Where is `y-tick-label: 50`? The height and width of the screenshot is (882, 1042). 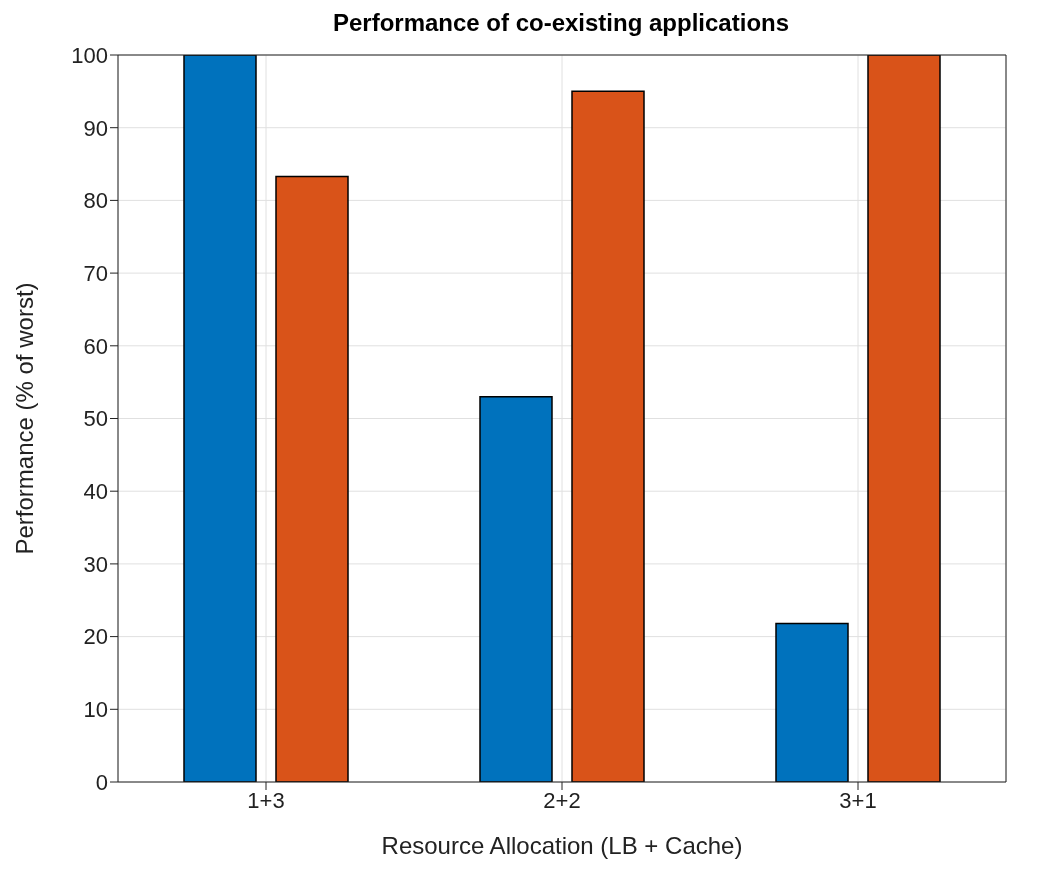 y-tick-label: 50 is located at coordinates (95, 419).